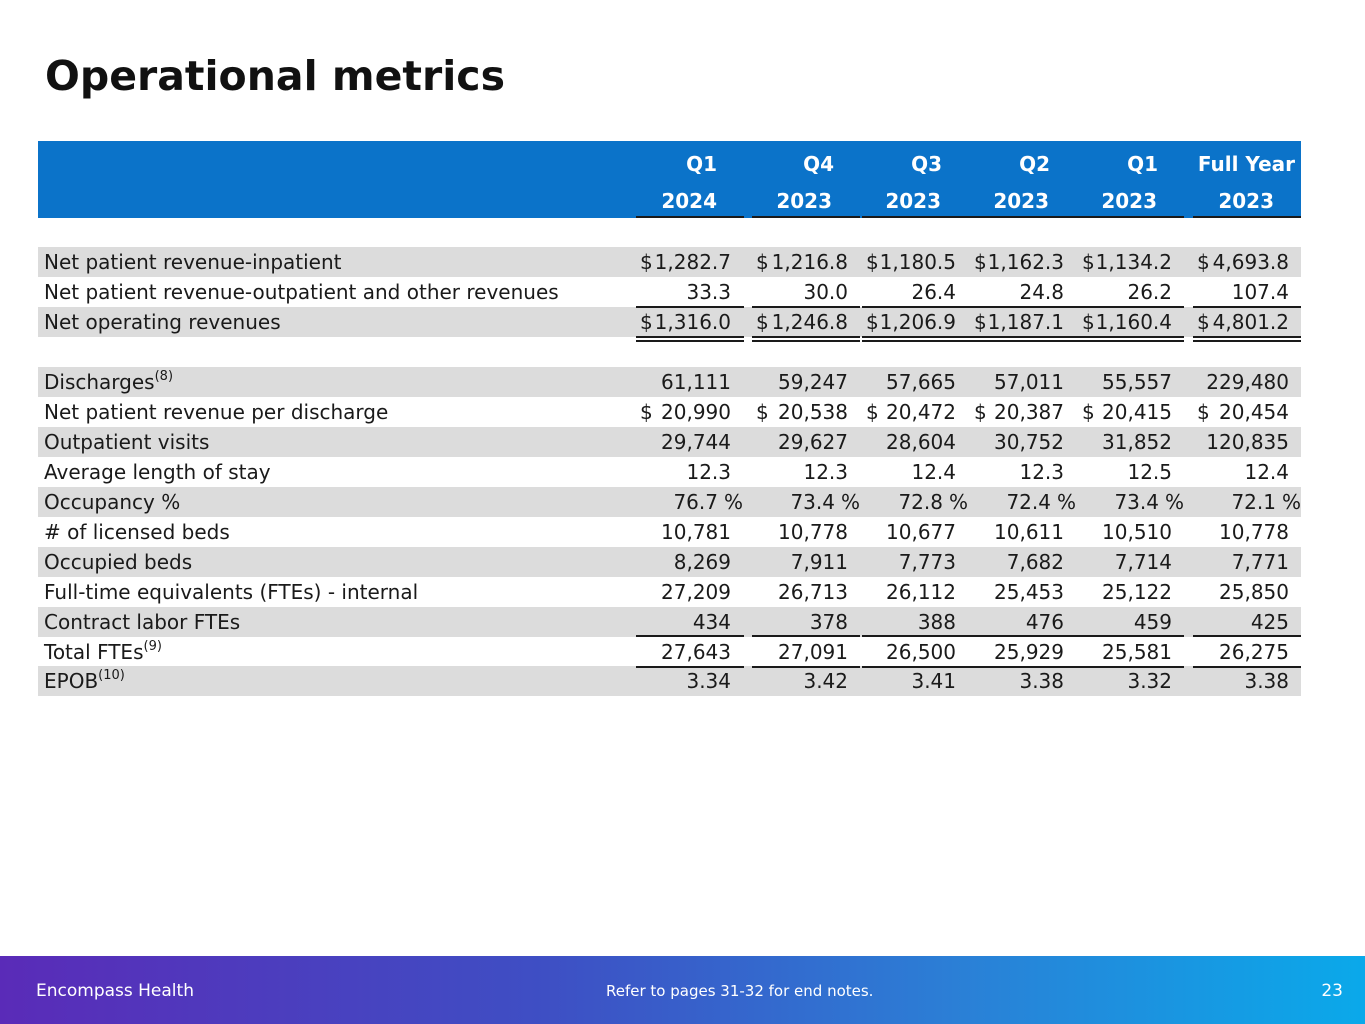  What do you see at coordinates (696, 382) in the screenshot?
I see `table-cell: 61,111` at bounding box center [696, 382].